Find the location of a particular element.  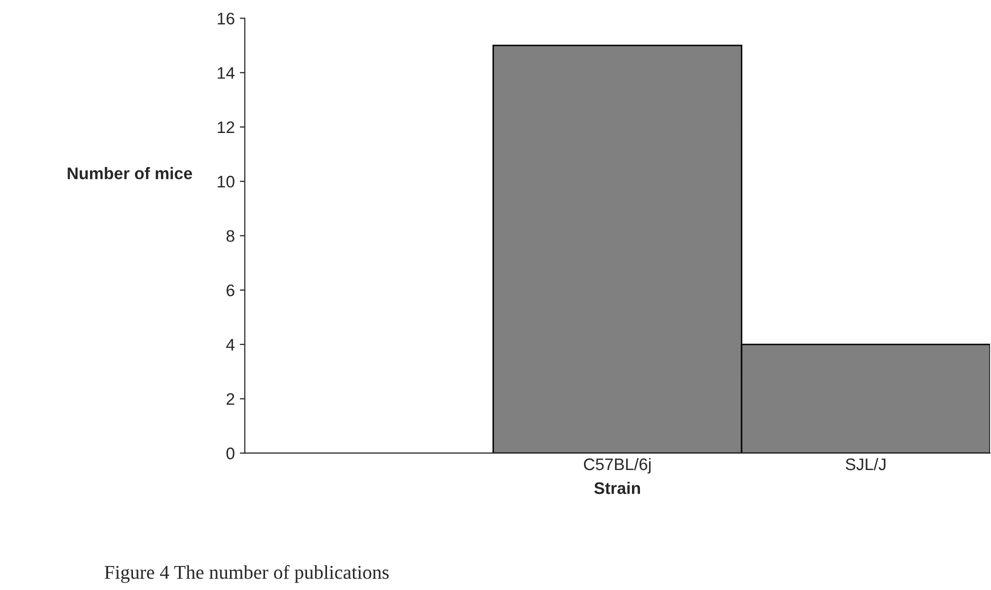

x-tick-label: C57BL/6j is located at coordinates (617, 466).